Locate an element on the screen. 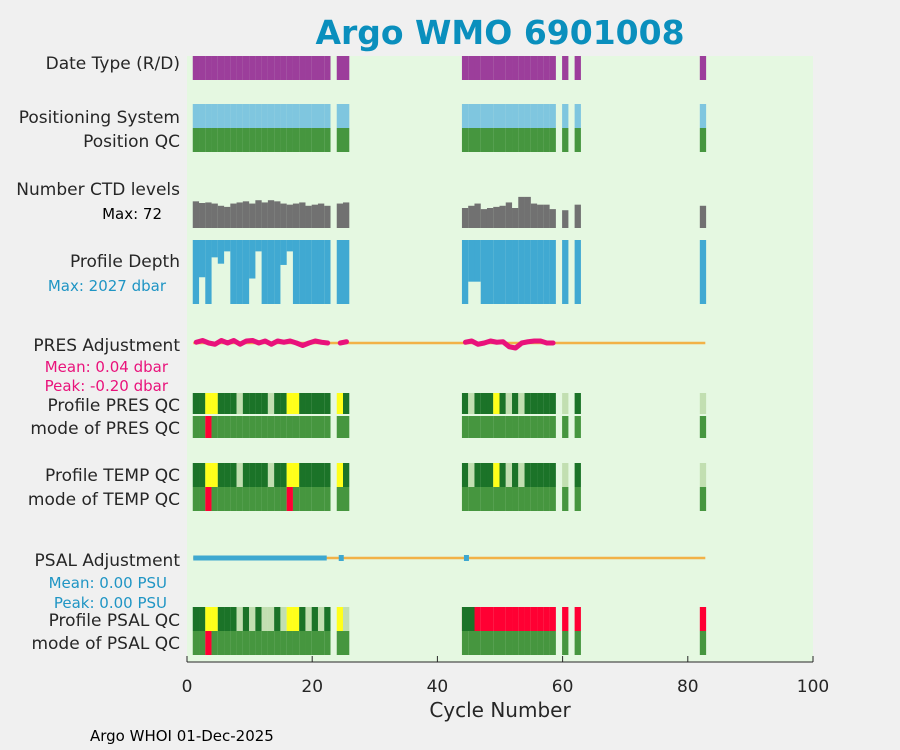 The image size is (900, 750). label-profile-pres-qc: Profile PRES QC is located at coordinates (113, 406).